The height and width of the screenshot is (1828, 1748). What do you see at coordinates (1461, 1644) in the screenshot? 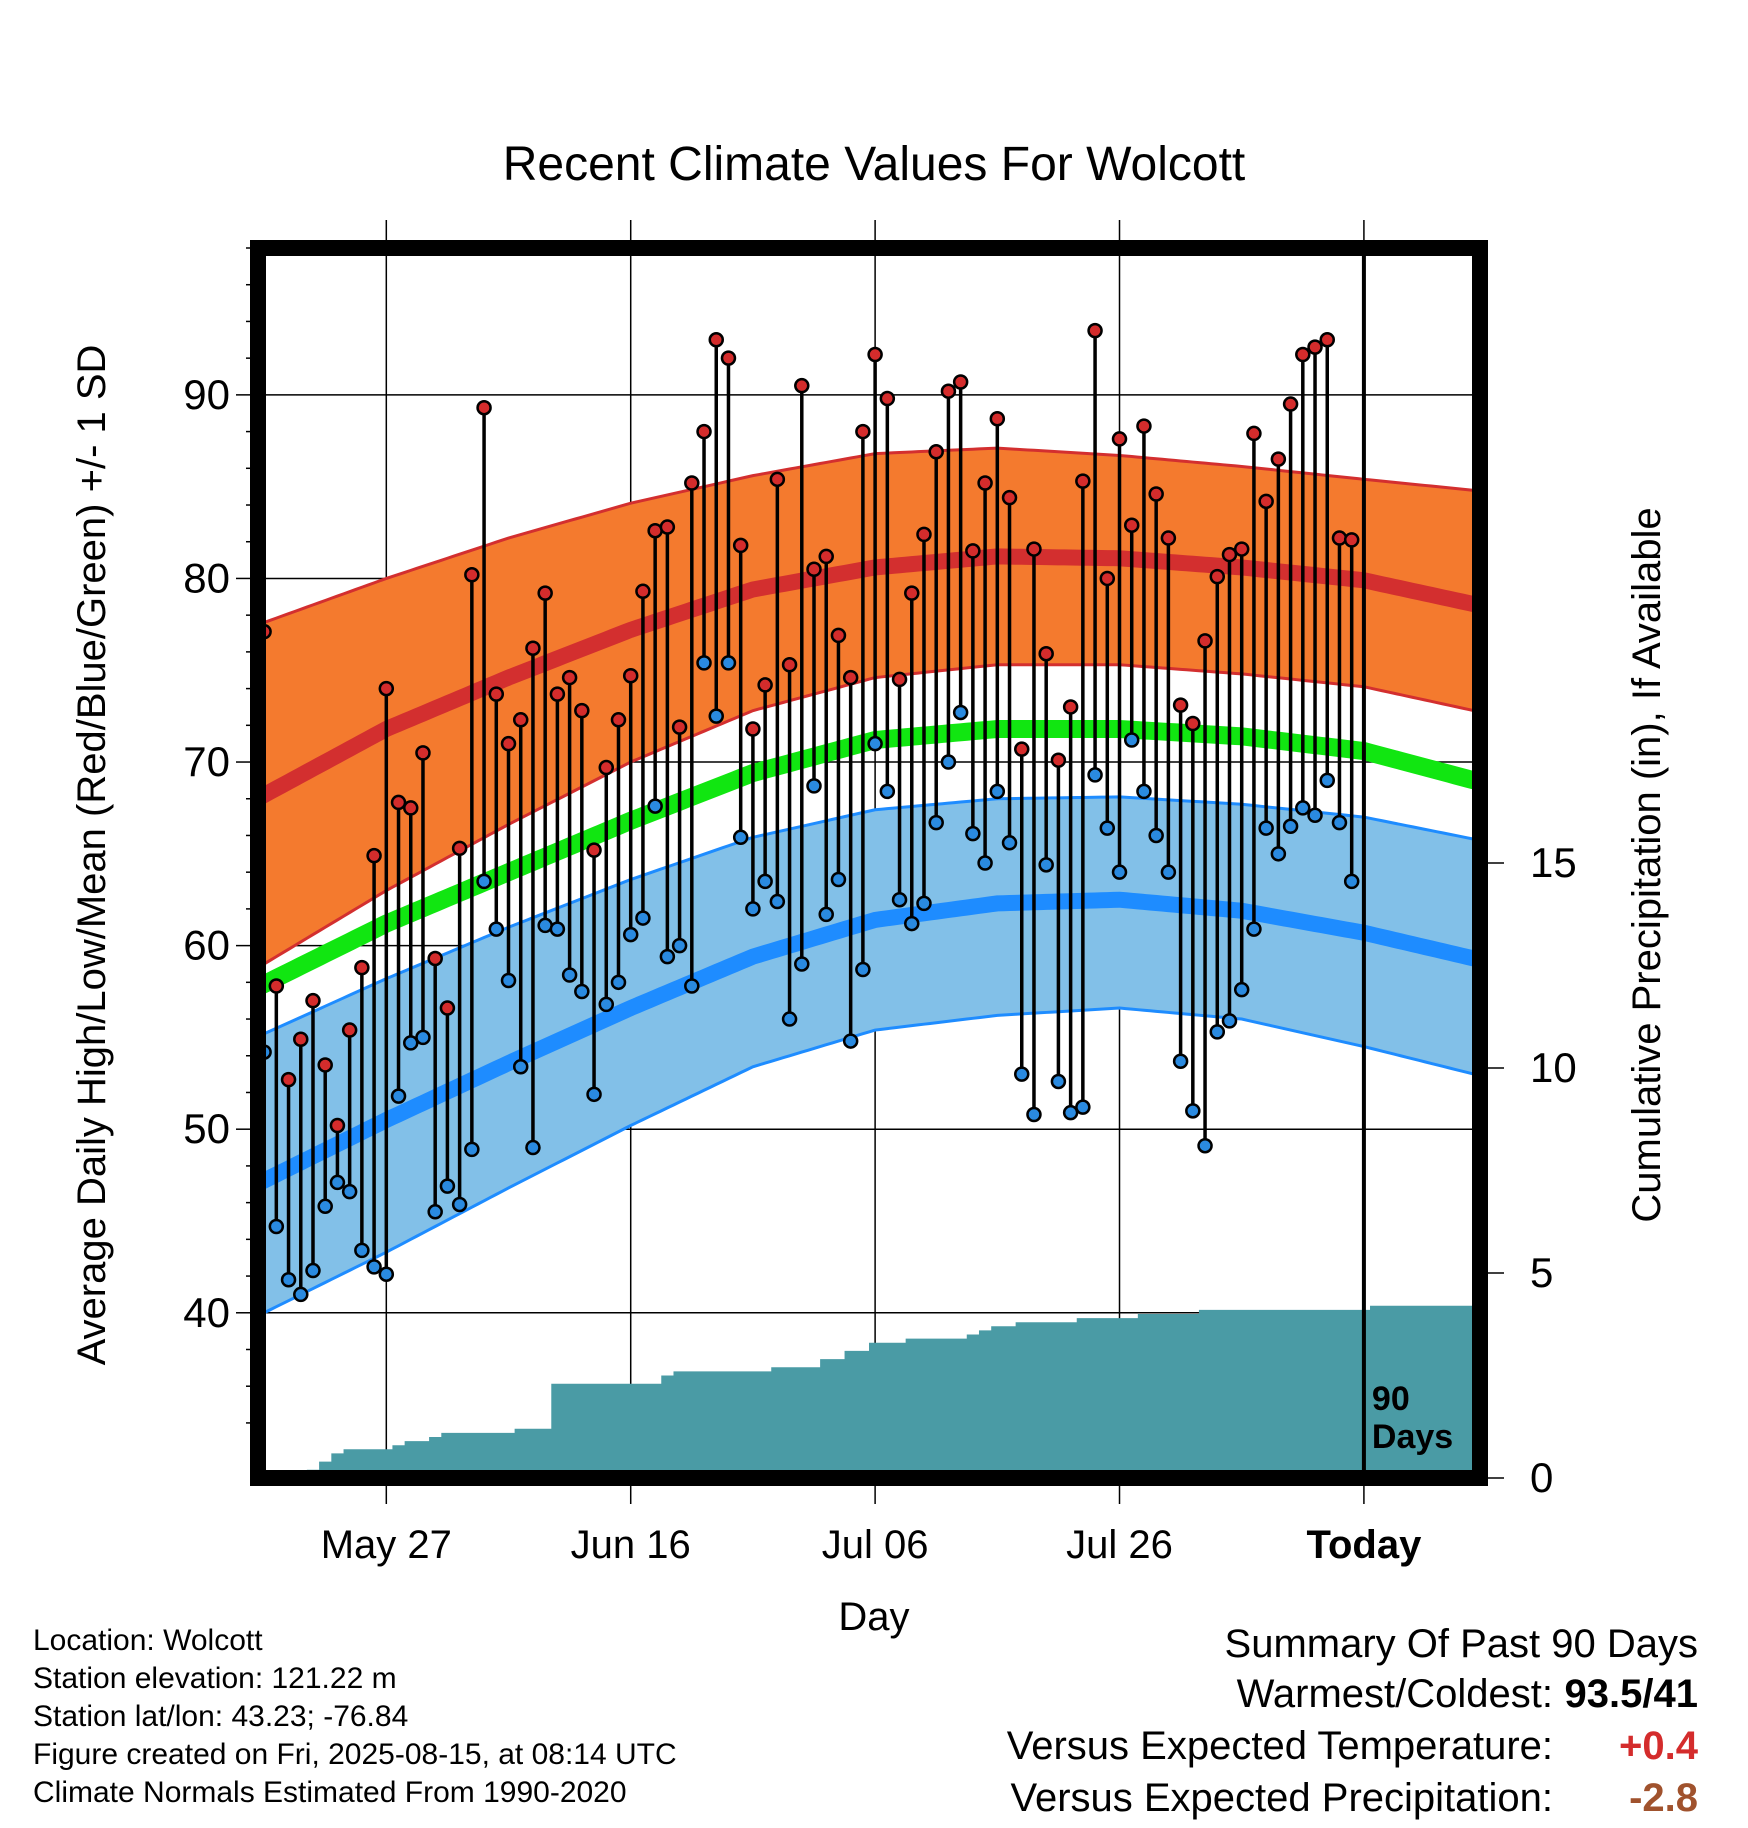
I see `summary-title: Summary Of Past 90 Days` at bounding box center [1461, 1644].